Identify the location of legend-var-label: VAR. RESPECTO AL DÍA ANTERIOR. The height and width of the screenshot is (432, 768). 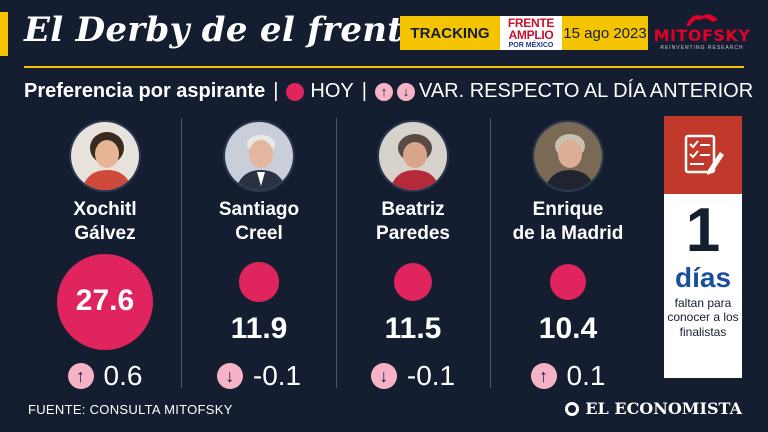
(586, 91).